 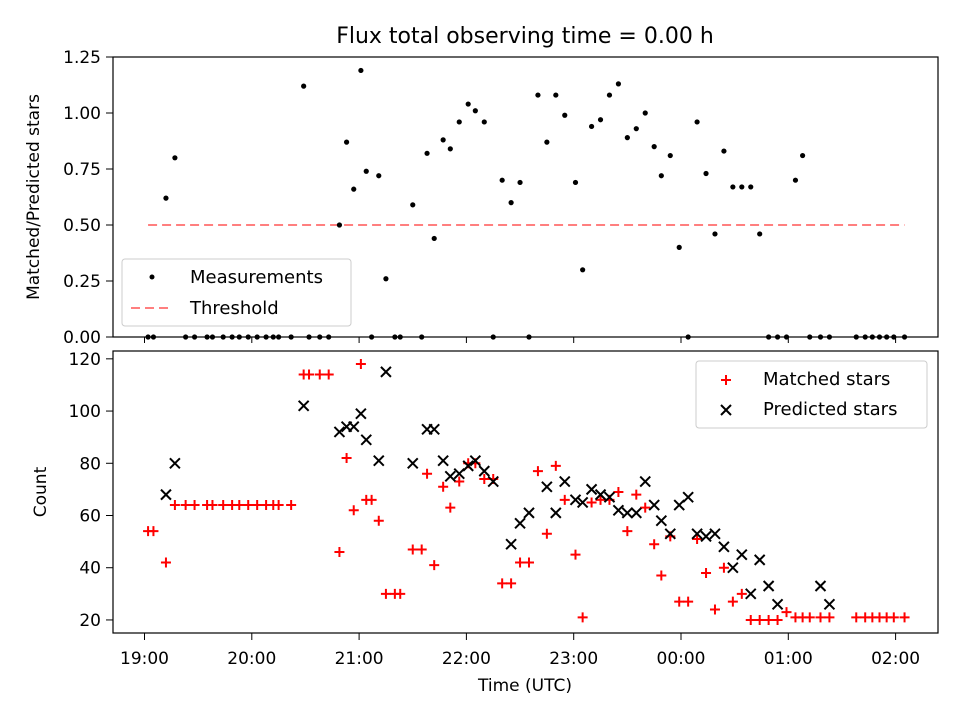 What do you see at coordinates (234, 308) in the screenshot?
I see `legend-threshold-label: Threshold` at bounding box center [234, 308].